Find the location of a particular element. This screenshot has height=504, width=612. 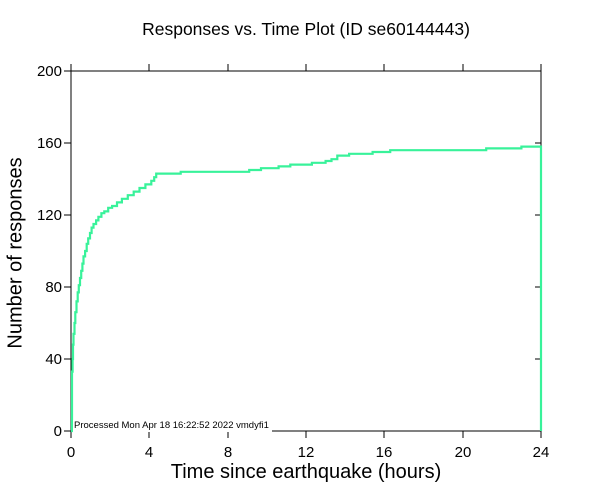

y-tick-label: 120 is located at coordinates (49, 215).